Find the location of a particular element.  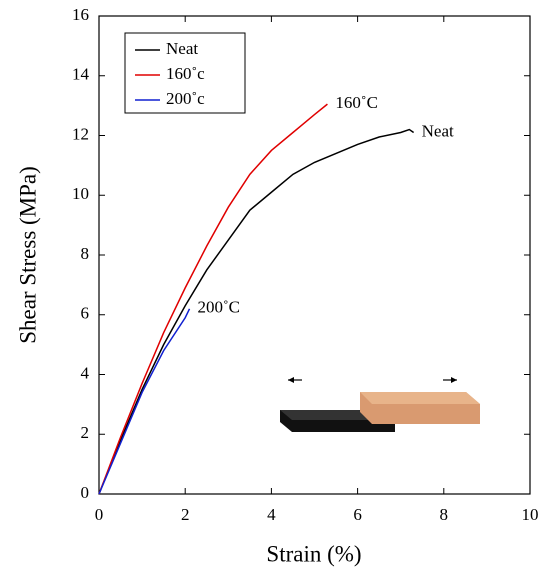

y-tick-label: 4 is located at coordinates (85, 372).